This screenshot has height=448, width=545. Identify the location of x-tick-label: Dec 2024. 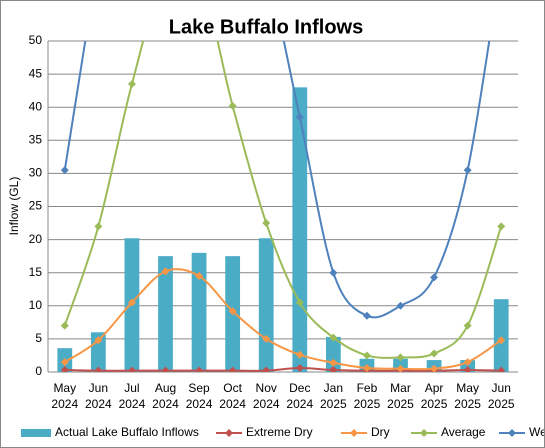
(300, 396).